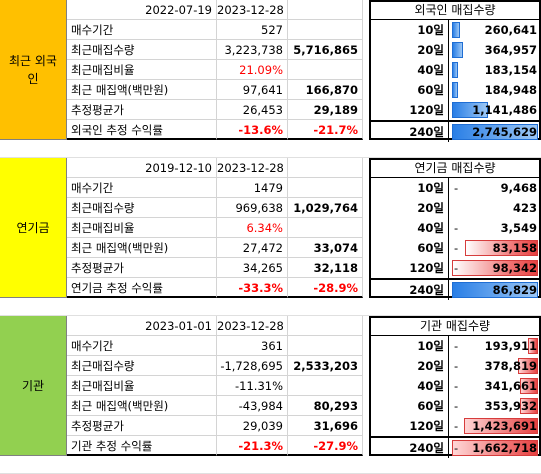 The image size is (541, 474). Describe the element at coordinates (252, 90) in the screenshot. I see `value-1: 97,641` at that location.